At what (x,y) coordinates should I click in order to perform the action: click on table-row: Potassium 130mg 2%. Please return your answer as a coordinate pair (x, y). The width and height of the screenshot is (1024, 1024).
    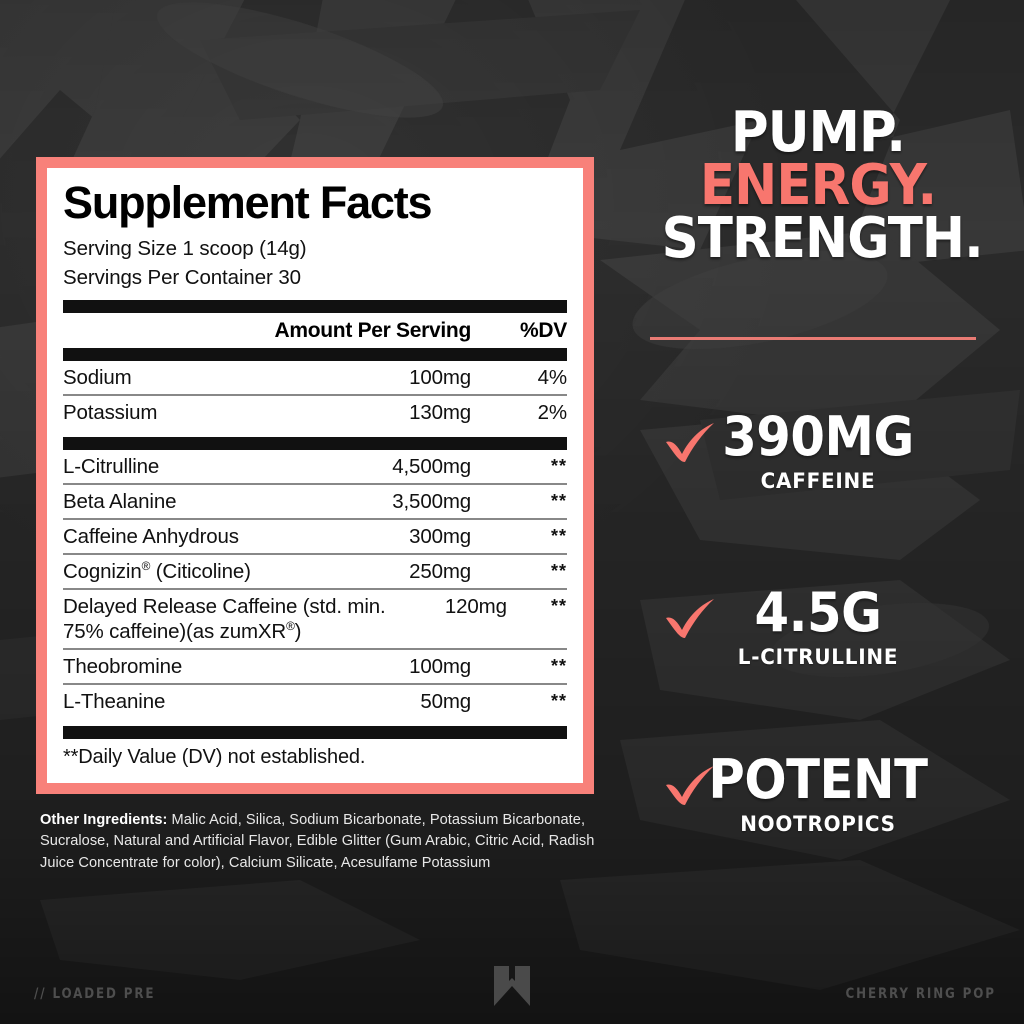
    Looking at the image, I should click on (315, 411).